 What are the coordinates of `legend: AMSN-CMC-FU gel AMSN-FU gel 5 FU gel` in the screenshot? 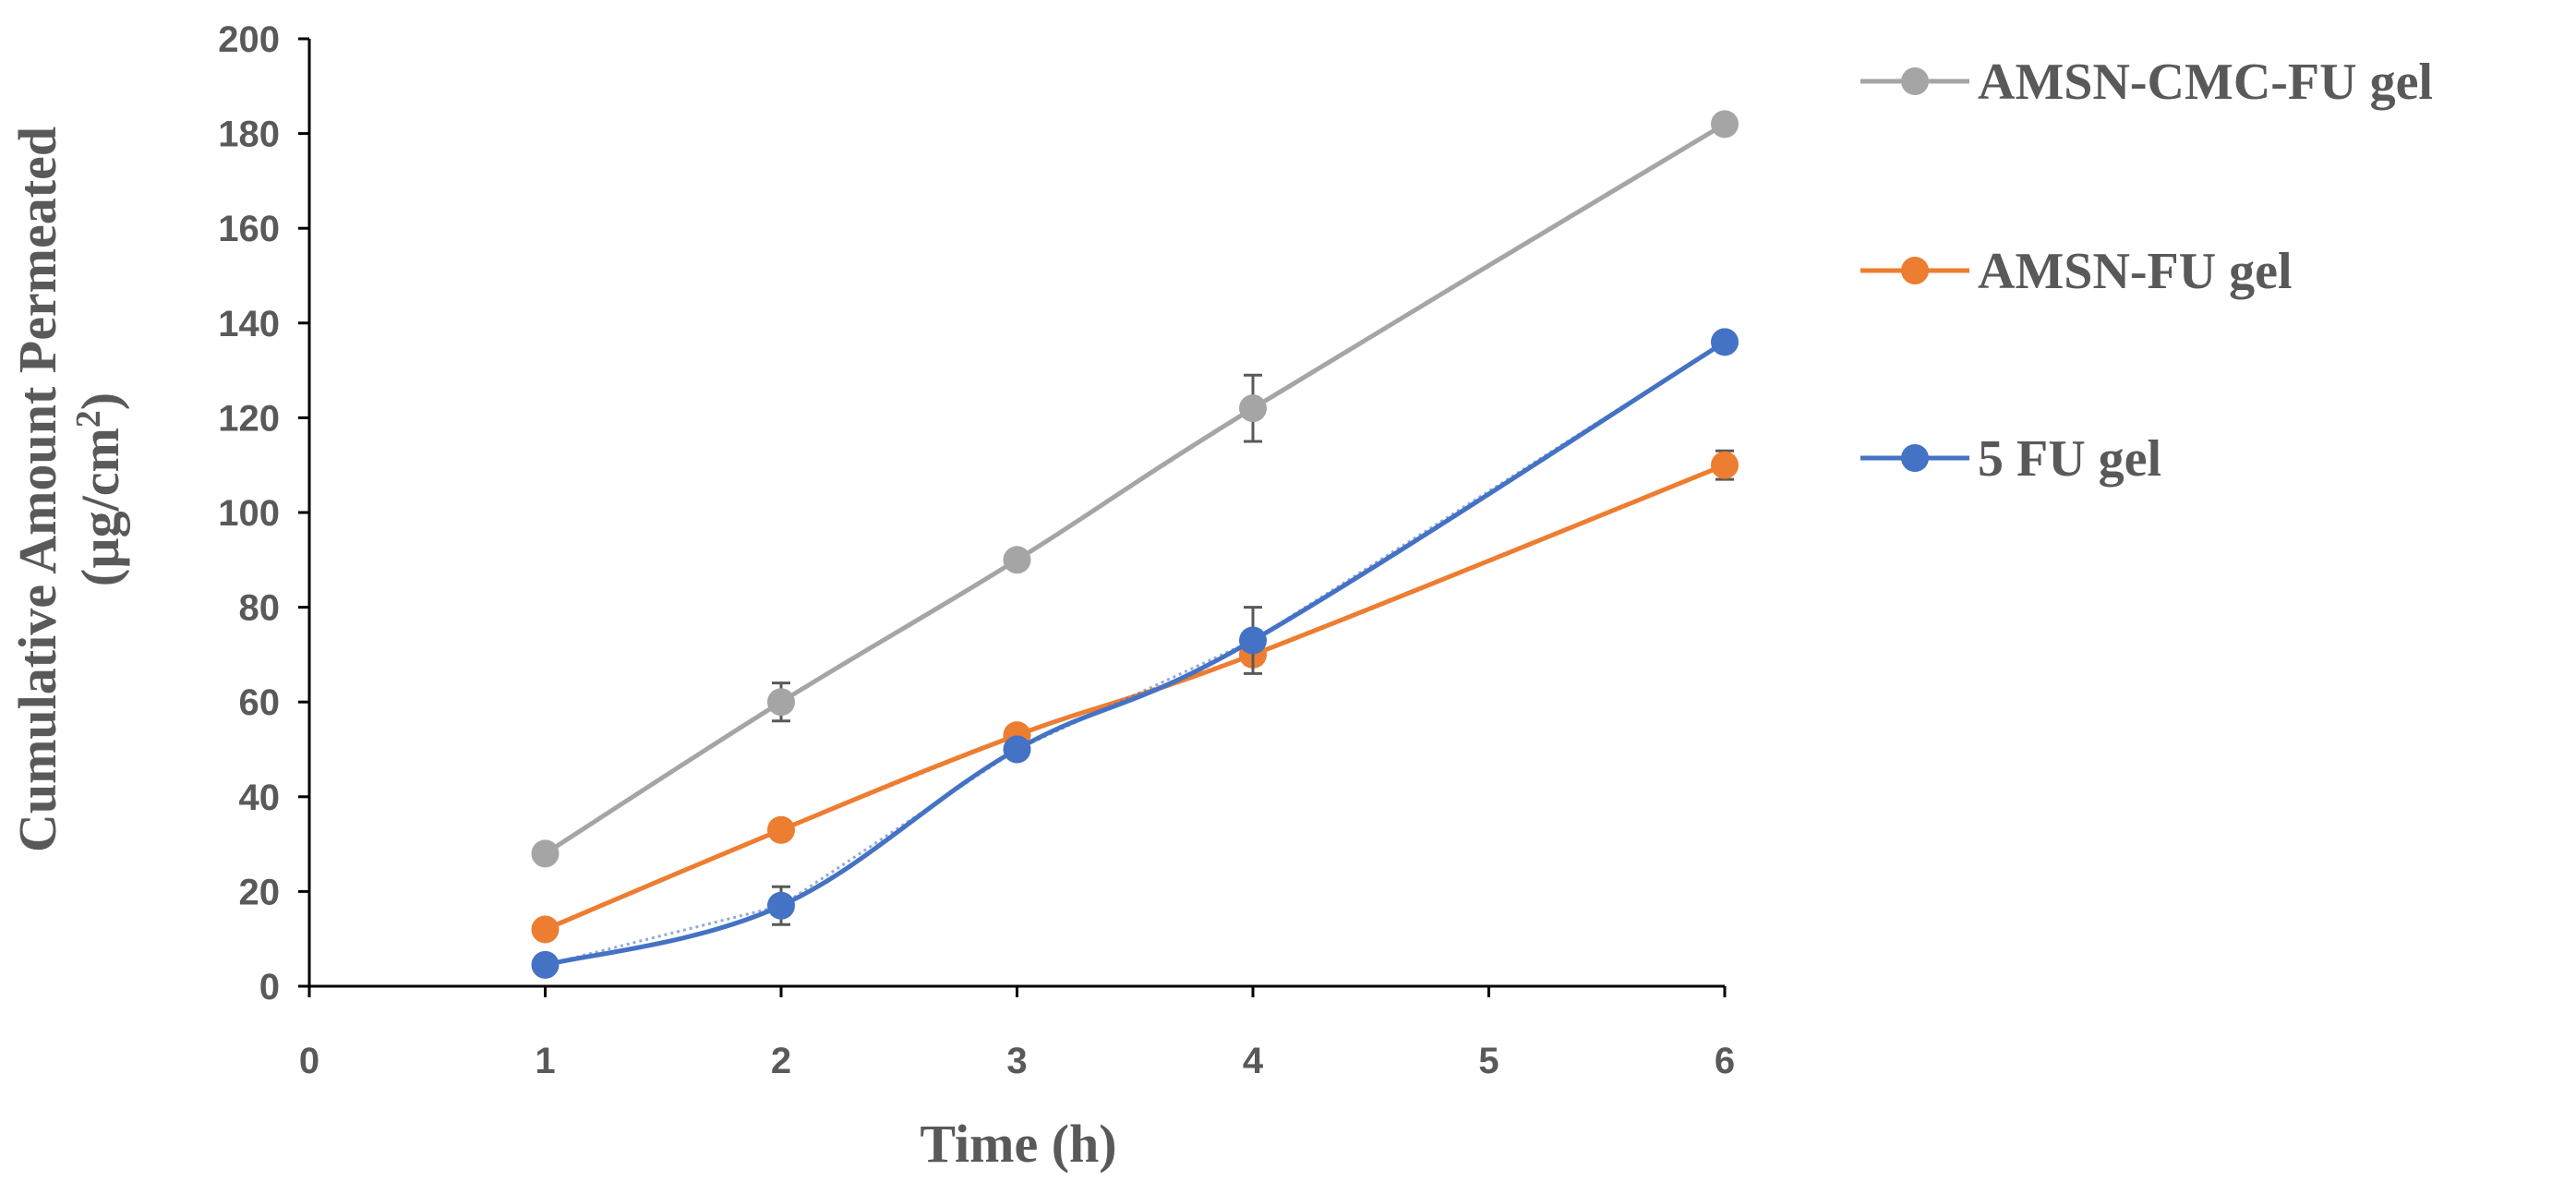 It's located at (2146, 271).